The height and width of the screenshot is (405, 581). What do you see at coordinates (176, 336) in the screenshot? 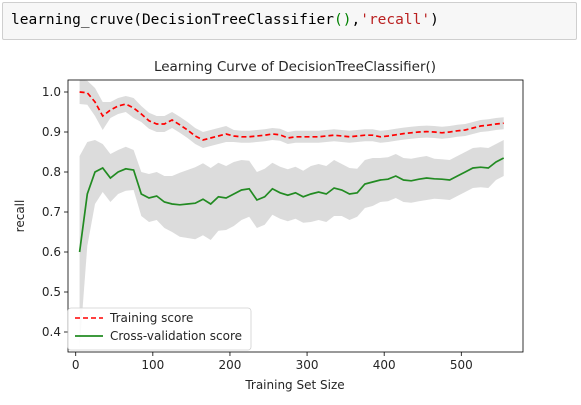
I see `legend-cv-label: Cross-validation score` at bounding box center [176, 336].